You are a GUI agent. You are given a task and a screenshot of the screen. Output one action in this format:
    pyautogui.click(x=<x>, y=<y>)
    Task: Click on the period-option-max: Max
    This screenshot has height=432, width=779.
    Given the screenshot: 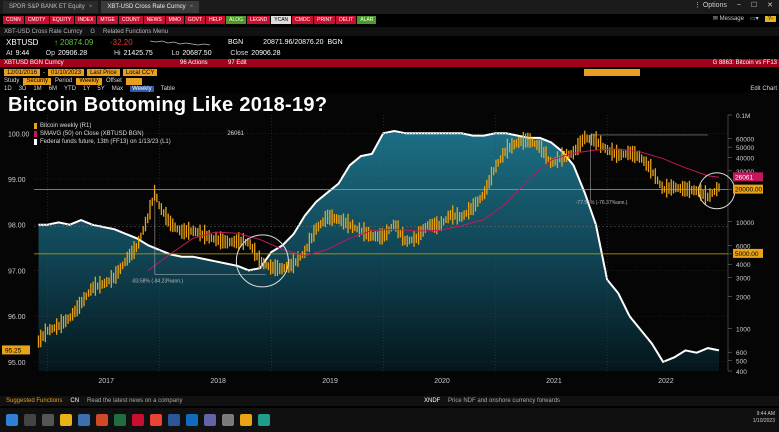 What is the action you would take?
    pyautogui.click(x=117, y=89)
    